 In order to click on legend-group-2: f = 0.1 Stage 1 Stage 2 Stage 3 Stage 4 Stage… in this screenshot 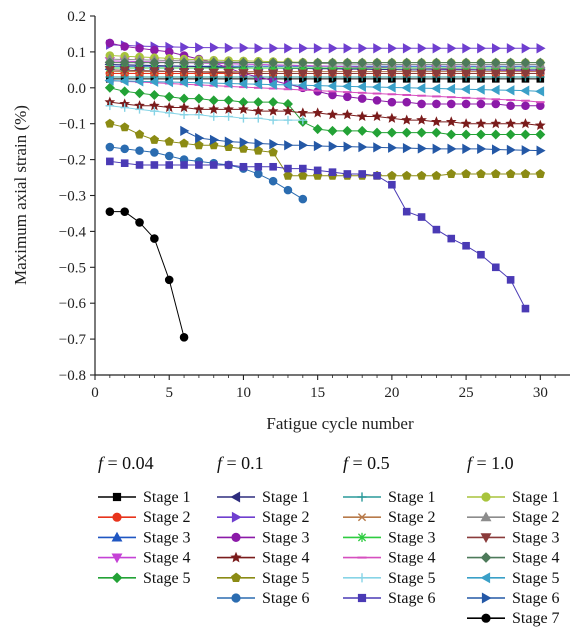, I will do `click(263, 530)`.